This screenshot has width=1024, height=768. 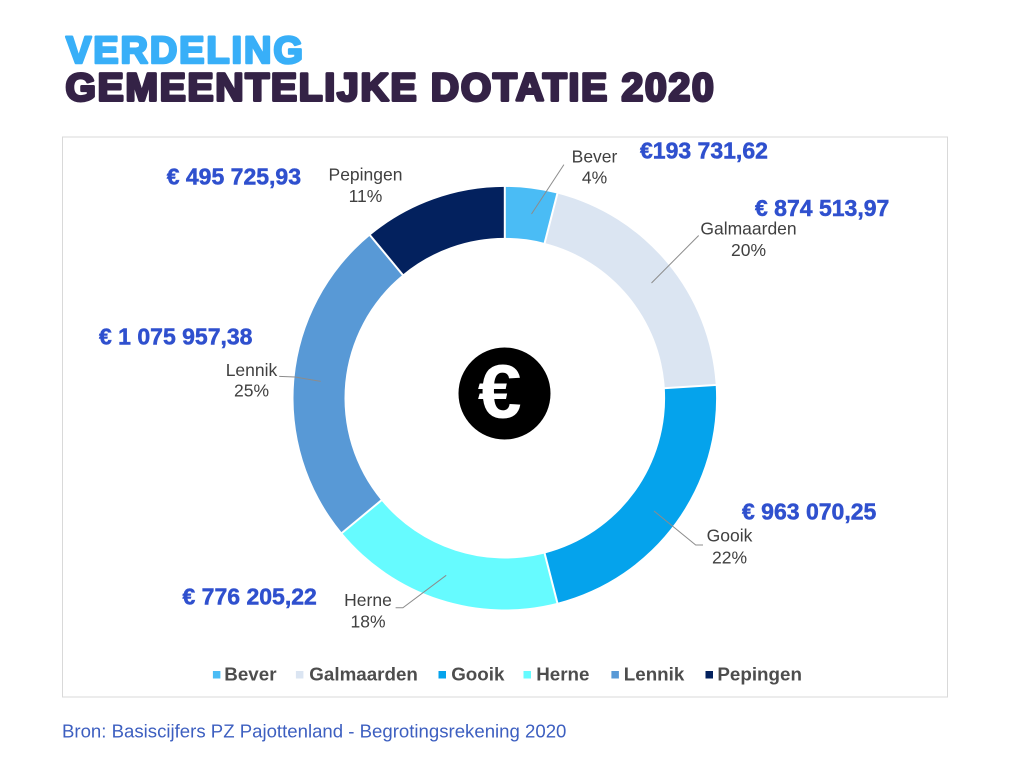 What do you see at coordinates (366, 196) in the screenshot?
I see `svg-text: 11%` at bounding box center [366, 196].